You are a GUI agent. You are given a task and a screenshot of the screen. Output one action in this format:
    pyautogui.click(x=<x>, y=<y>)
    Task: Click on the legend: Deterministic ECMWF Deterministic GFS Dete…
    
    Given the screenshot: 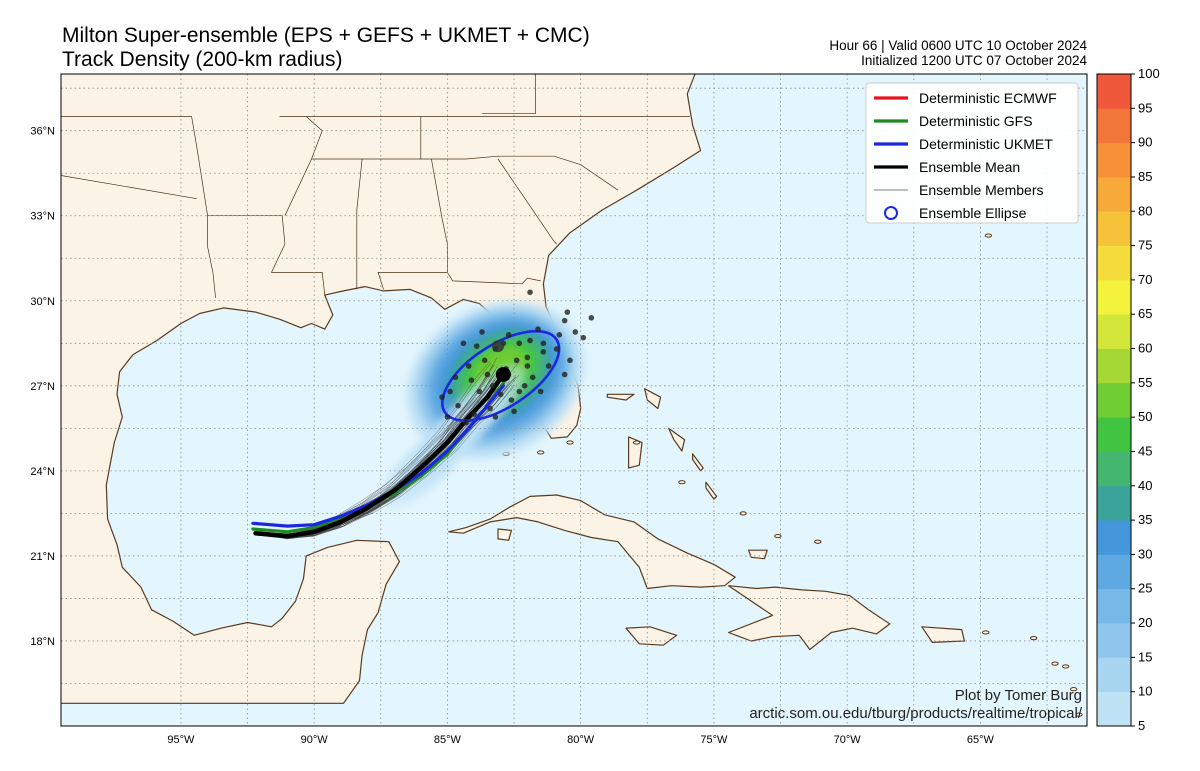 What is the action you would take?
    pyautogui.click(x=972, y=153)
    